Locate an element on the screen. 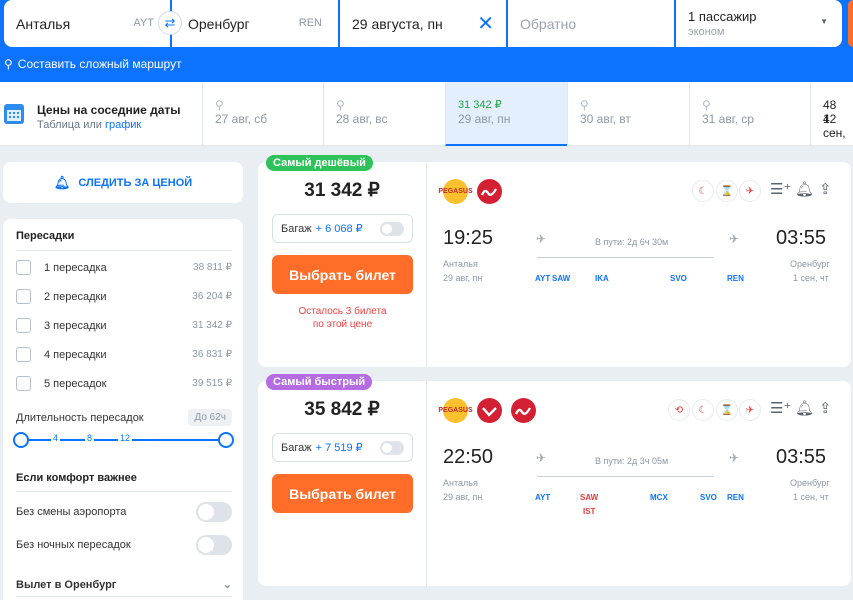 The image size is (853, 600). baggage-option: Багаж + 6 068 ₽ is located at coordinates (342, 228).